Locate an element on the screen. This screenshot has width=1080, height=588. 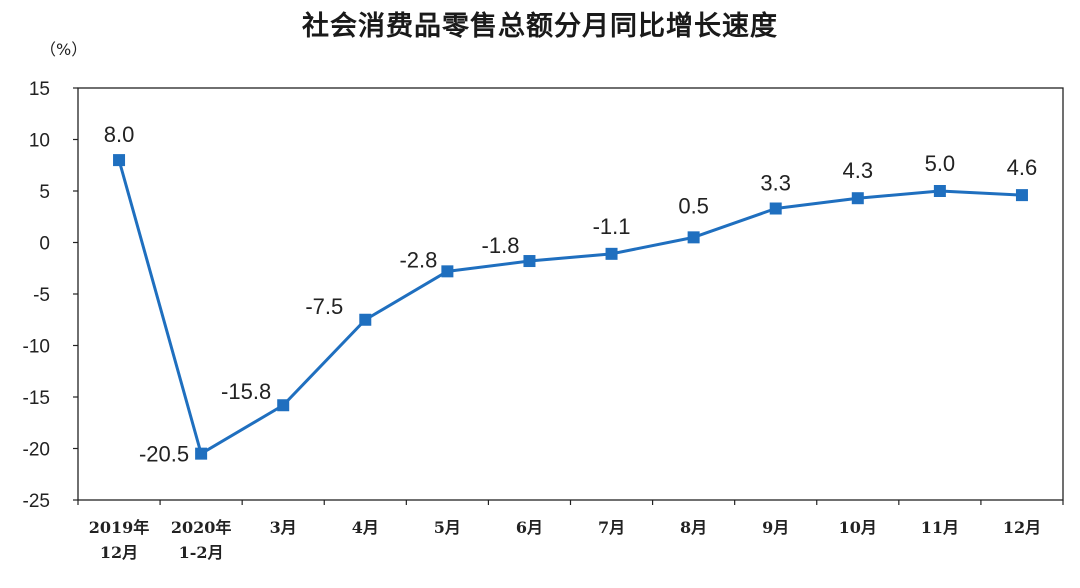
data-label: 0.5 is located at coordinates (693, 205).